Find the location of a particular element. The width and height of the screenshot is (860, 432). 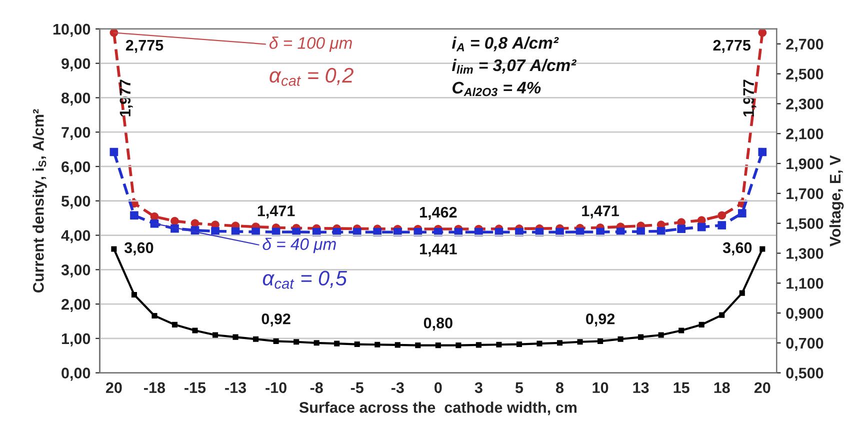

annotation: α$_{cat}$ = 0,5 is located at coordinates (305, 279).